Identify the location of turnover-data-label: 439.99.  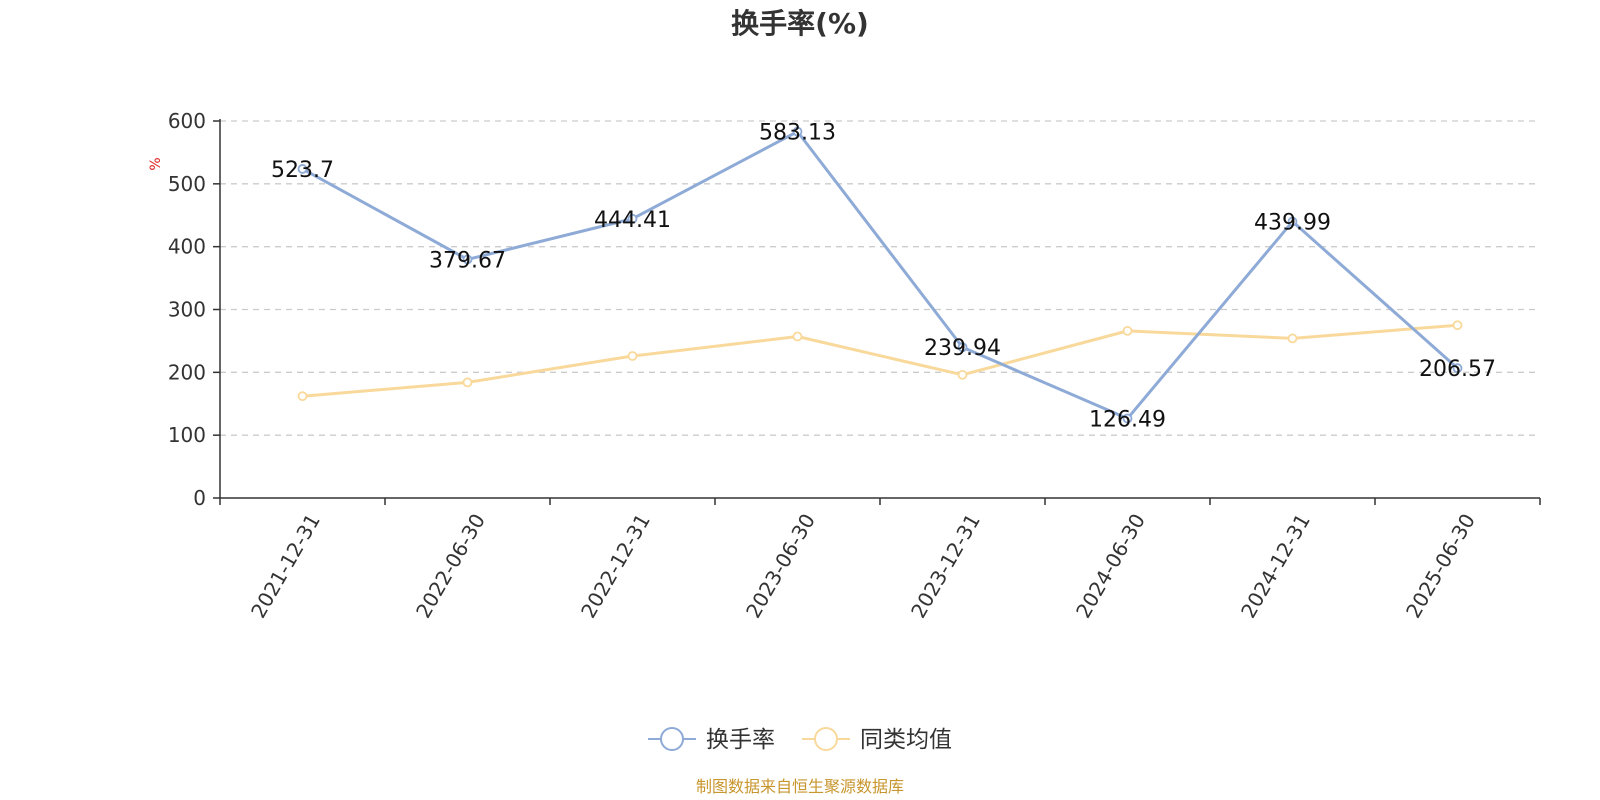
(1292, 223).